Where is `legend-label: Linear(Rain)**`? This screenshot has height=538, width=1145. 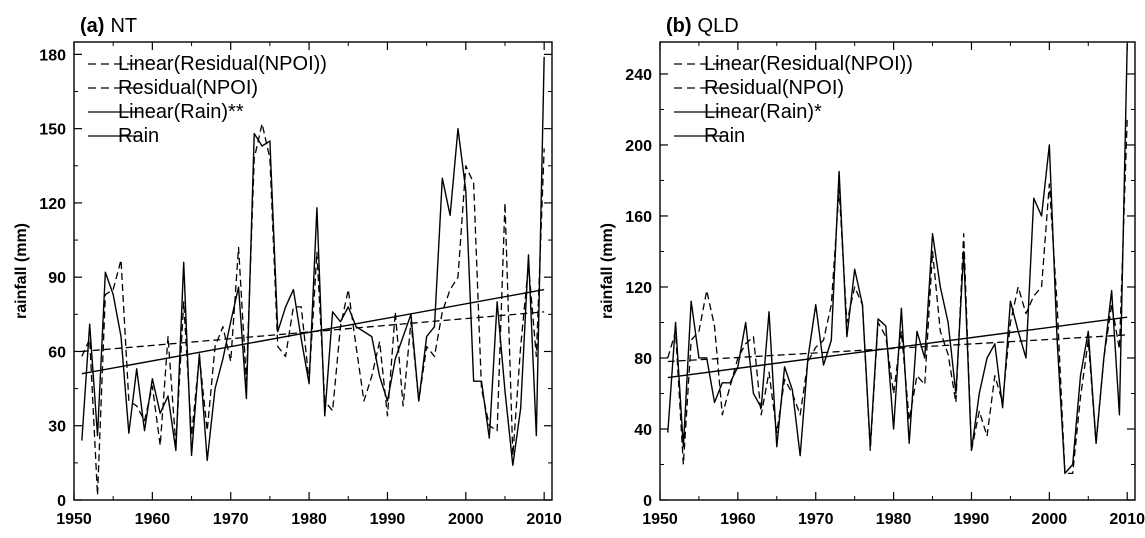
legend-label: Linear(Rain)** is located at coordinates (181, 112).